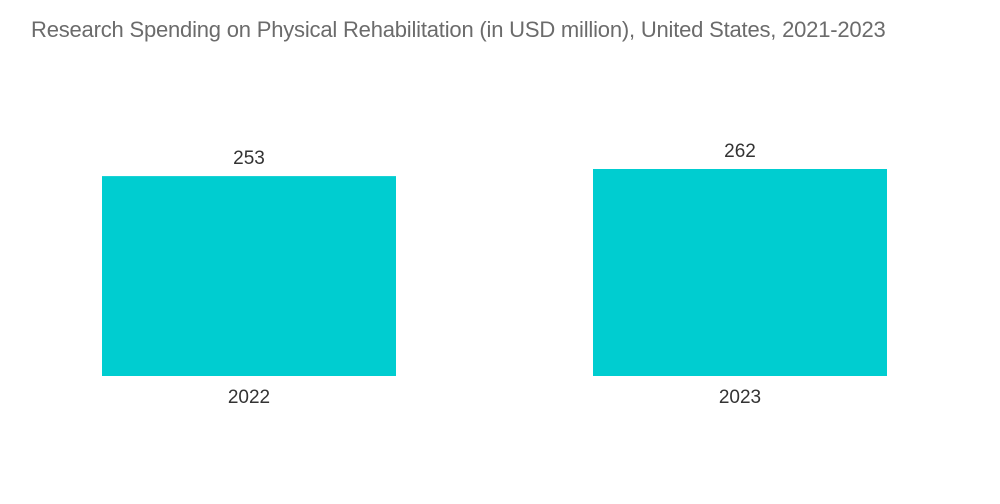 The width and height of the screenshot is (1000, 504). What do you see at coordinates (494, 397) in the screenshot?
I see `x-axis-ticks-layer: 2022 2023` at bounding box center [494, 397].